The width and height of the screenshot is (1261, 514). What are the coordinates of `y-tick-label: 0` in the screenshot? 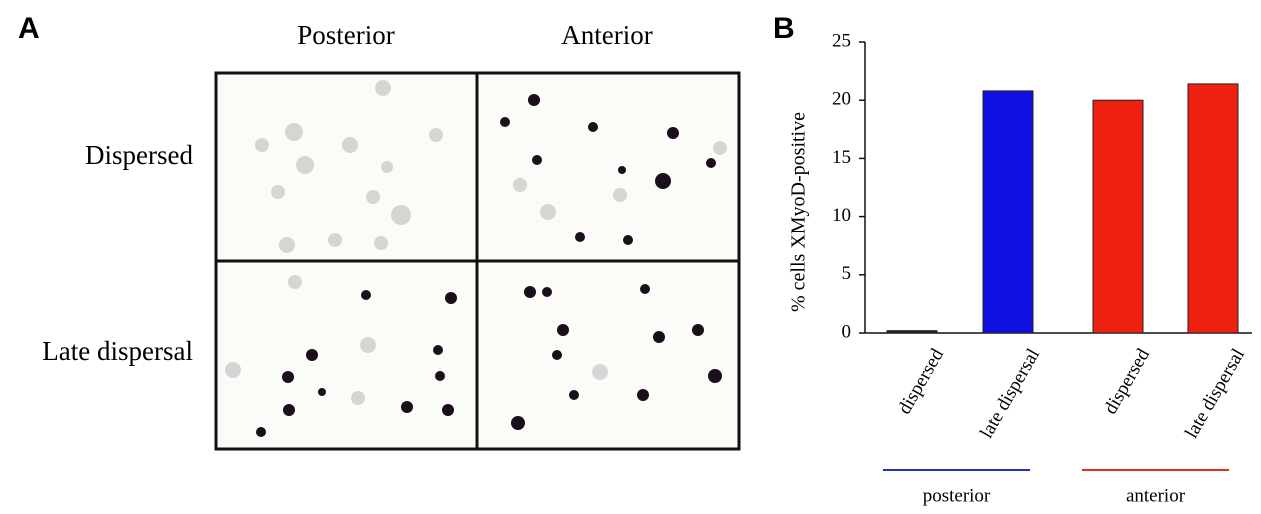 It's located at (847, 331).